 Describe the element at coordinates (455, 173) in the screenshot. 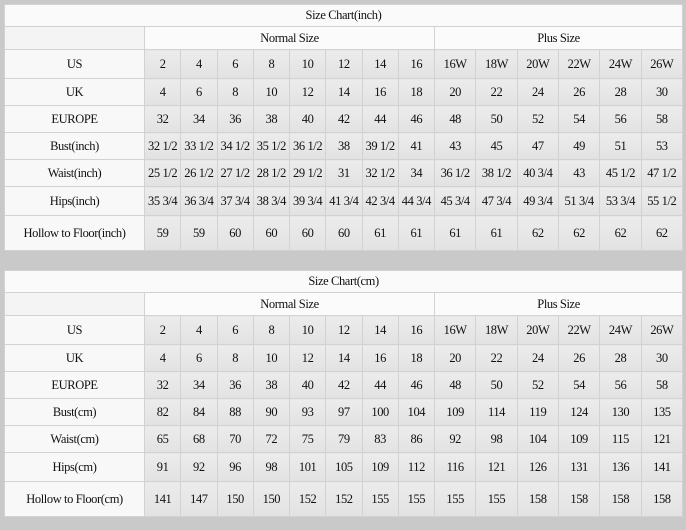

I see `size-cell: 36 1/2` at that location.